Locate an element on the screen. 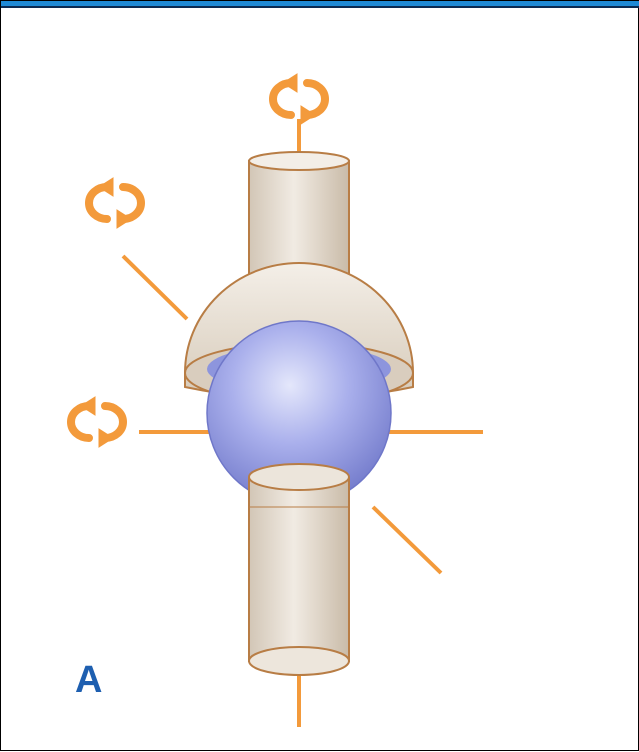  upper-shaft is located at coordinates (299, 216).